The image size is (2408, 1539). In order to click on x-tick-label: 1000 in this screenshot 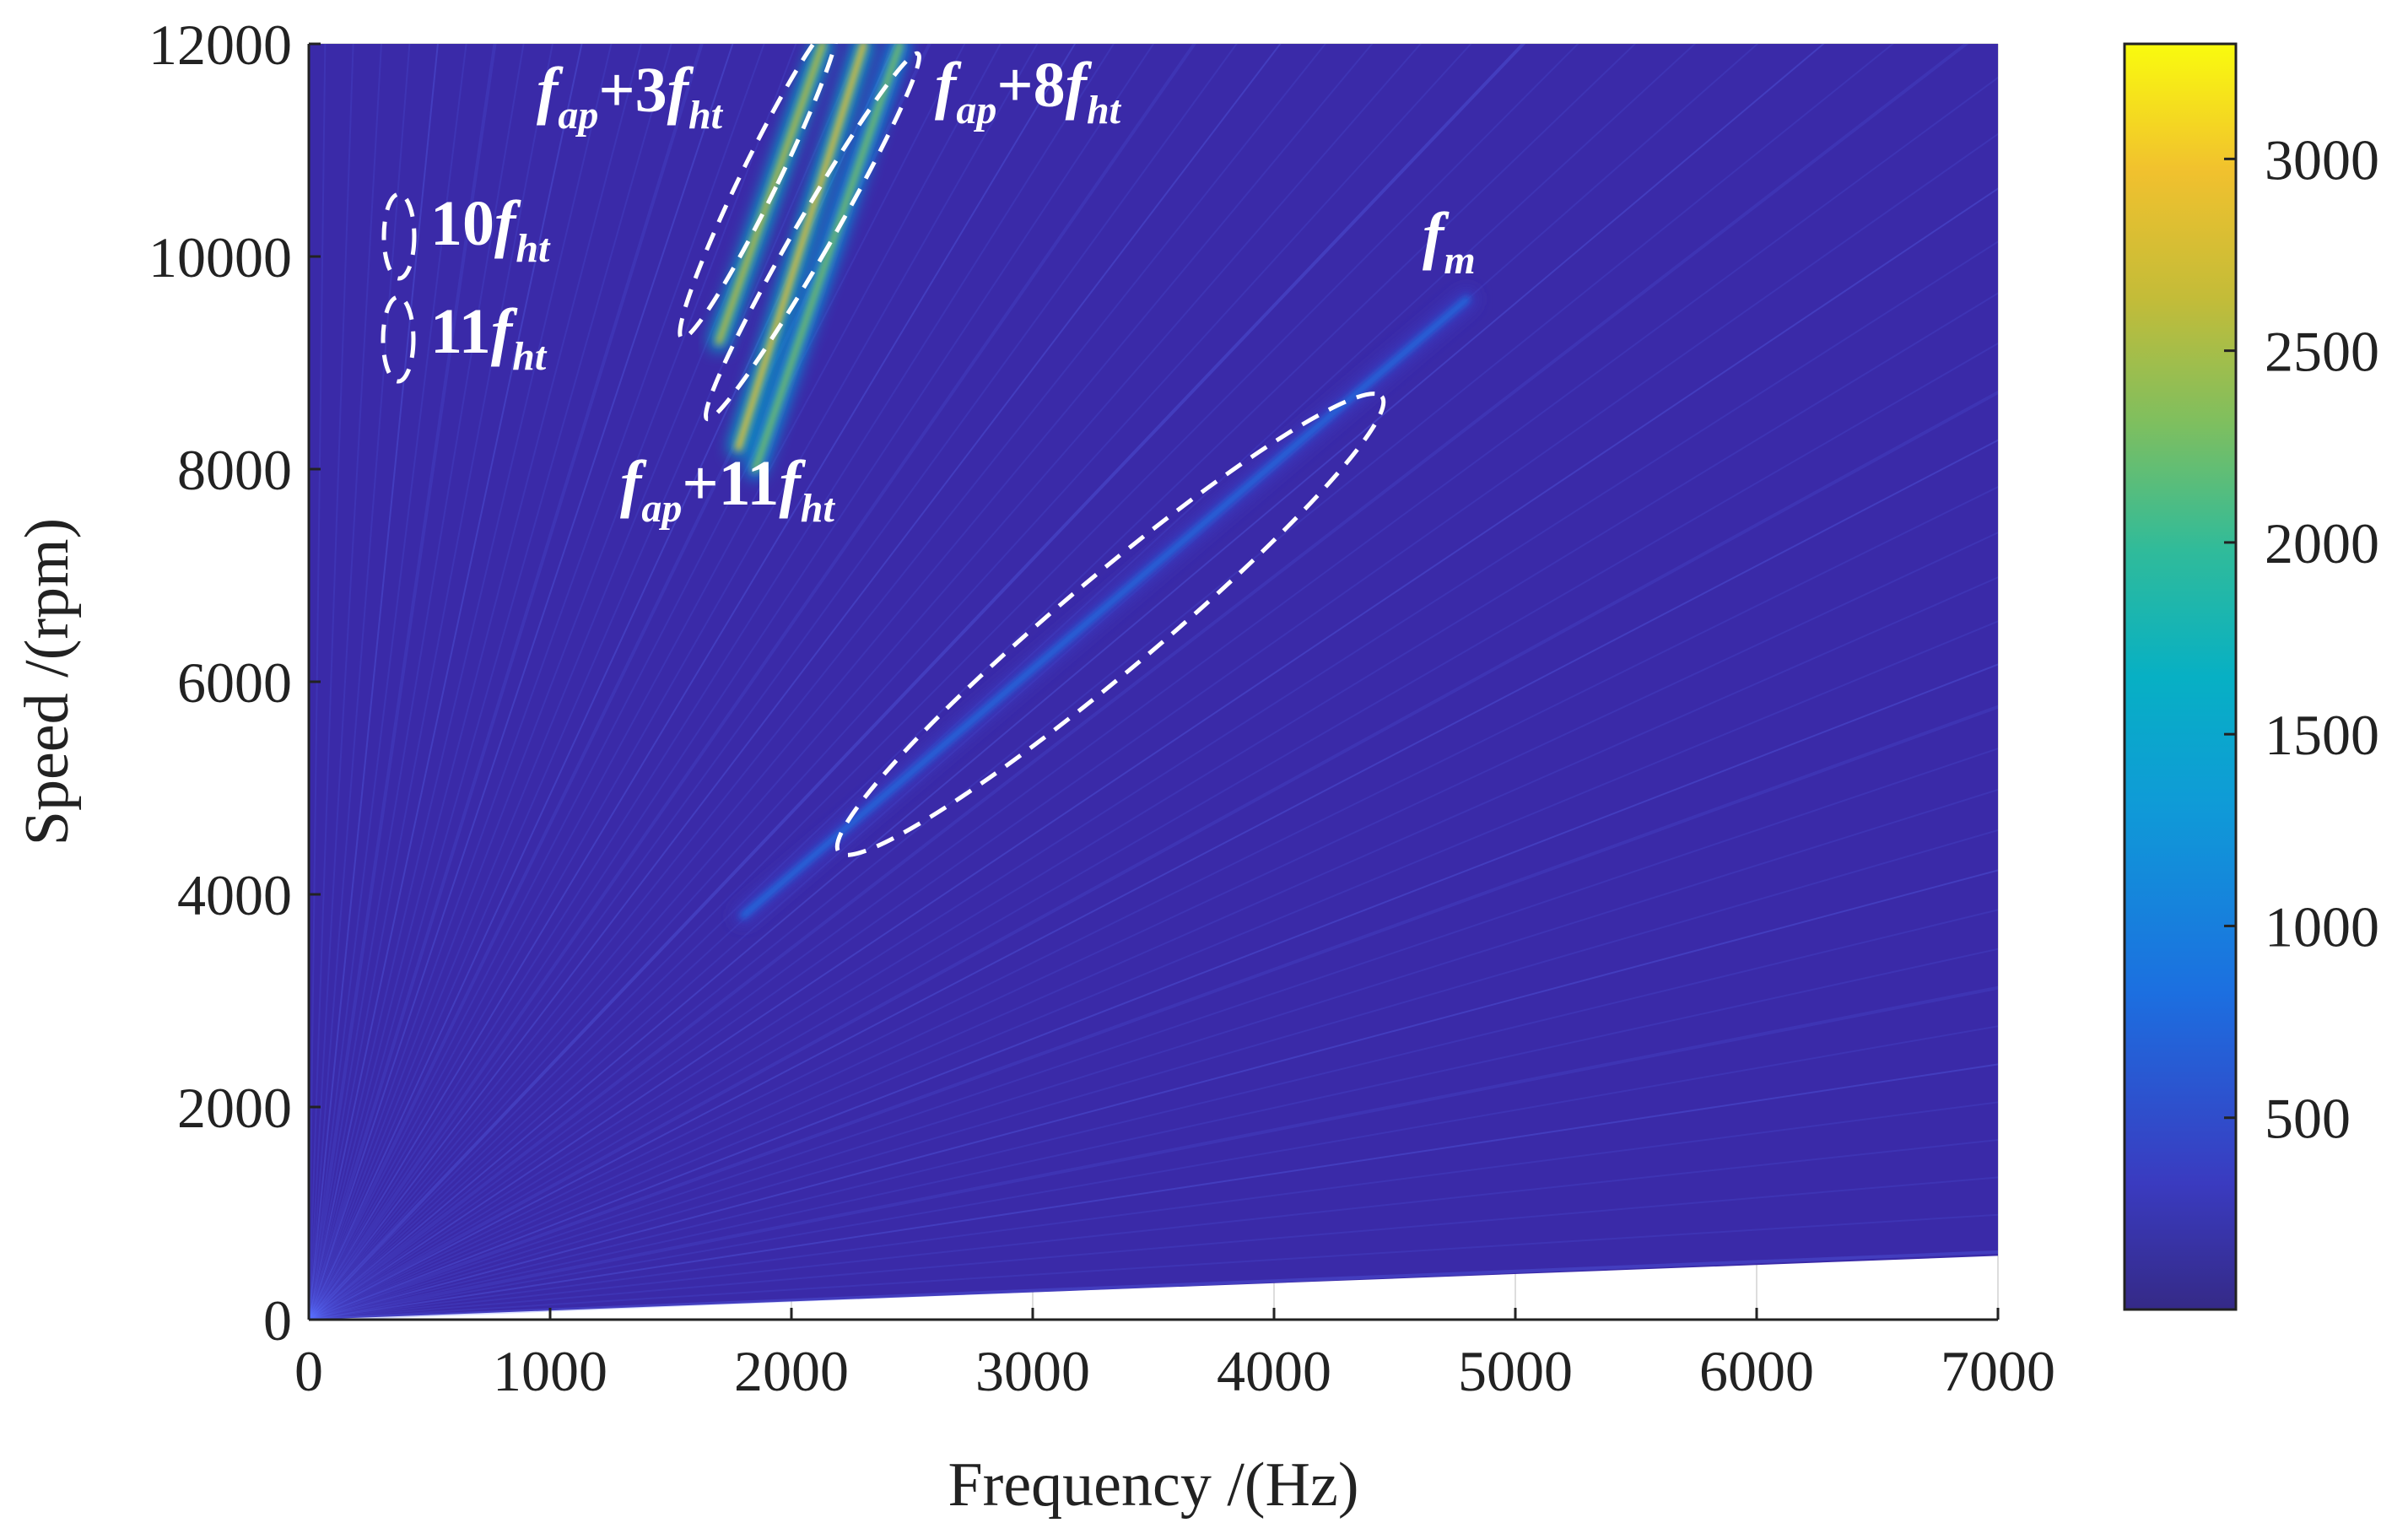, I will do `click(550, 1371)`.